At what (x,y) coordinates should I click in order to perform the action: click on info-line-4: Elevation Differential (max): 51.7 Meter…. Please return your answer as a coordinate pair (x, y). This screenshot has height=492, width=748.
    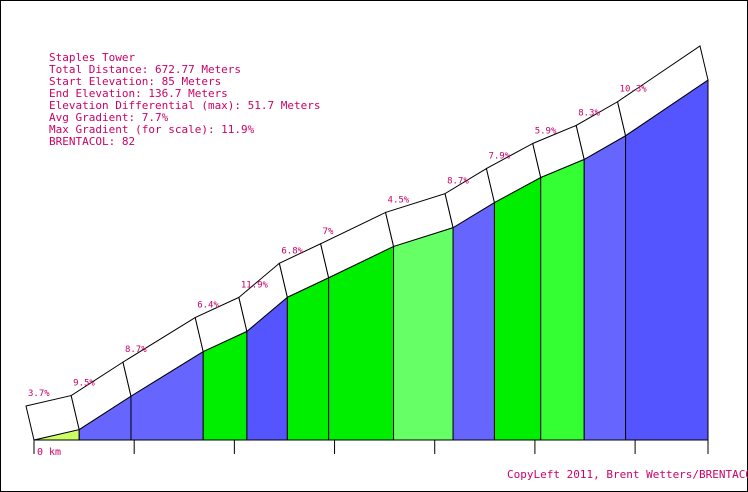
    Looking at the image, I should click on (185, 105).